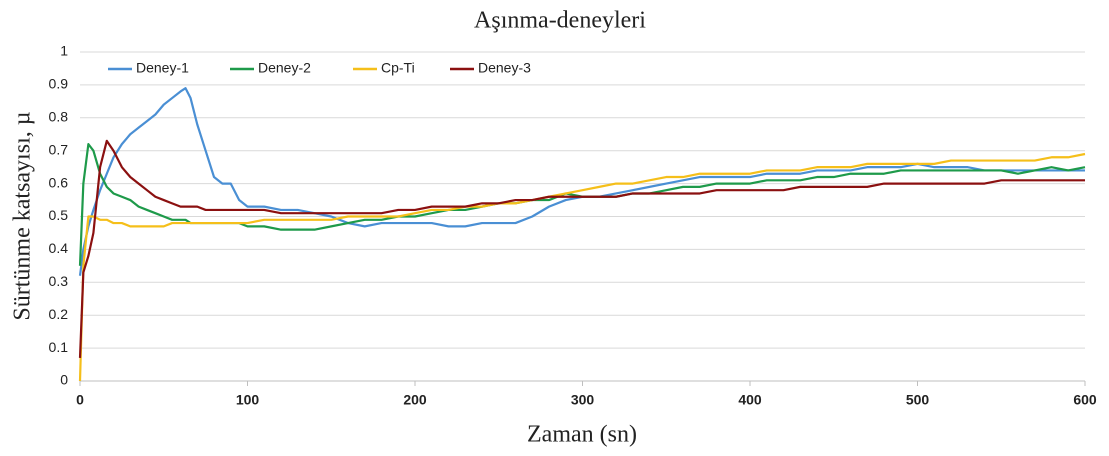 This screenshot has height=456, width=1109. Describe the element at coordinates (64, 51) in the screenshot. I see `y-tick-label: 1` at that location.